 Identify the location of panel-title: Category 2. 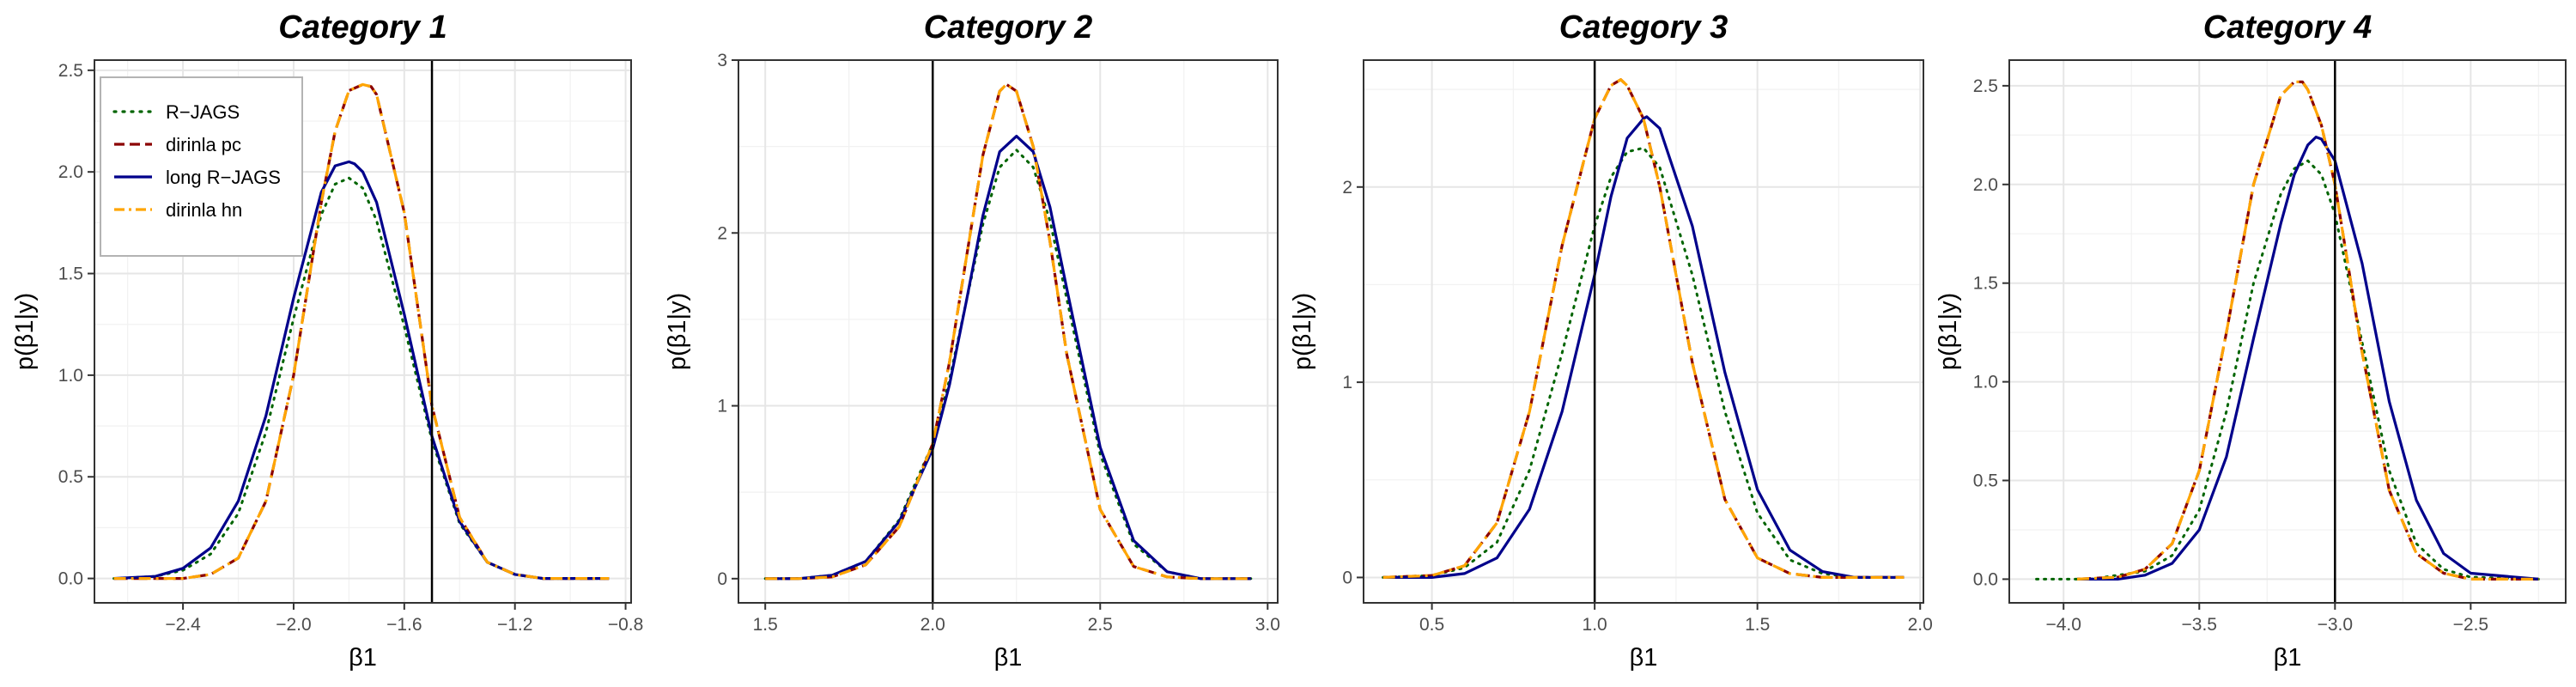
(1008, 27).